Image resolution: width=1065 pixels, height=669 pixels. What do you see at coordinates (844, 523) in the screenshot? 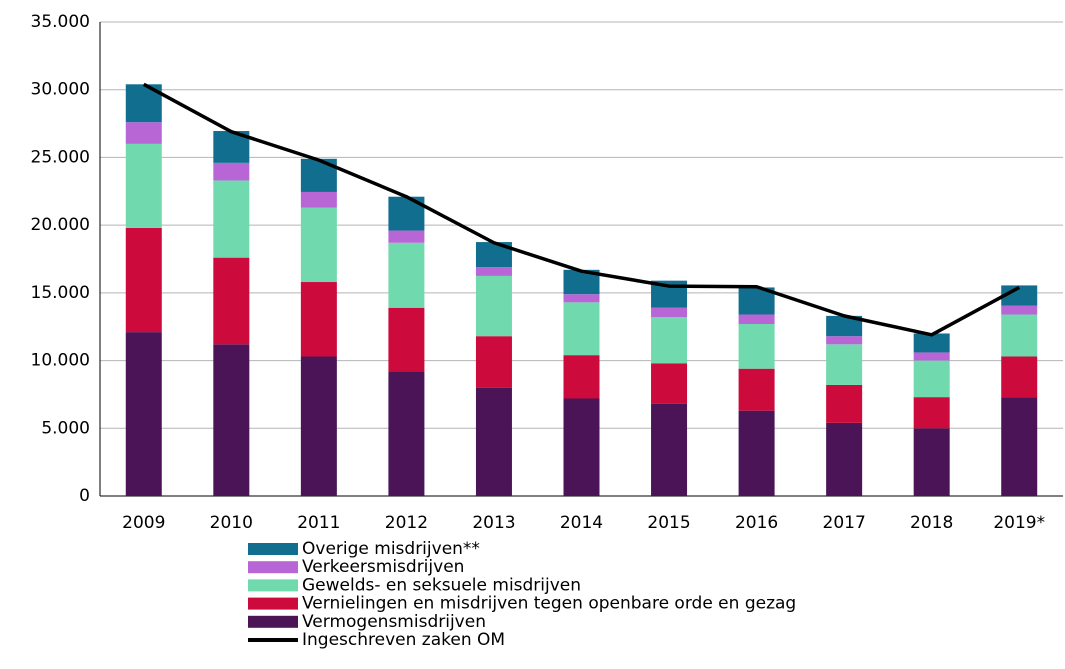
I see `x-tick-label: 2017` at bounding box center [844, 523].